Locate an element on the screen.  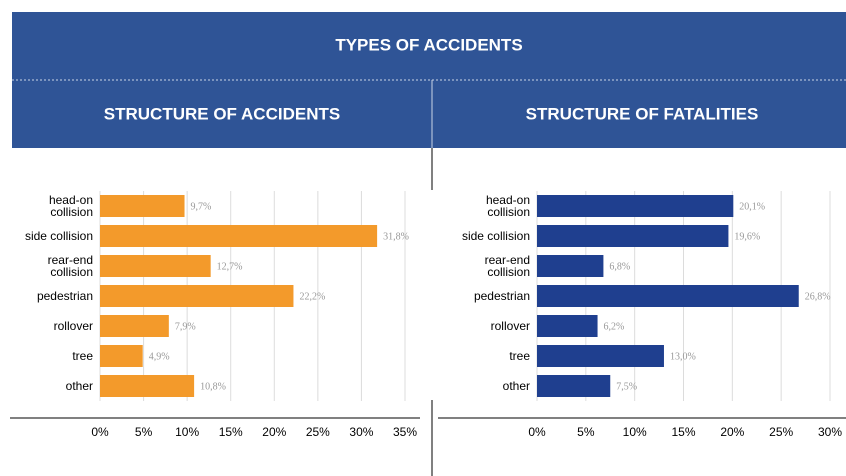
value-label: 6,2% is located at coordinates (614, 326).